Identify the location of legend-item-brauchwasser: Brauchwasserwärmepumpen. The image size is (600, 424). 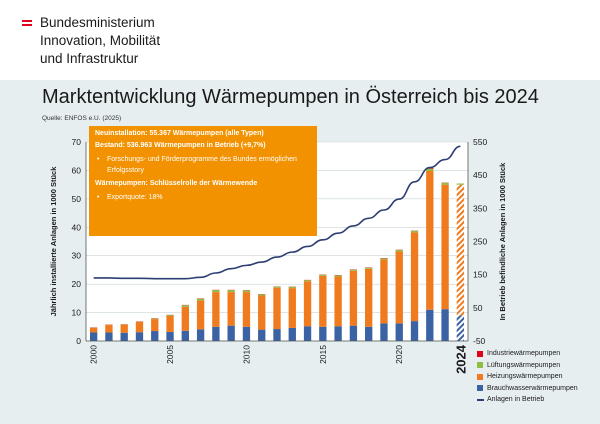
(527, 389).